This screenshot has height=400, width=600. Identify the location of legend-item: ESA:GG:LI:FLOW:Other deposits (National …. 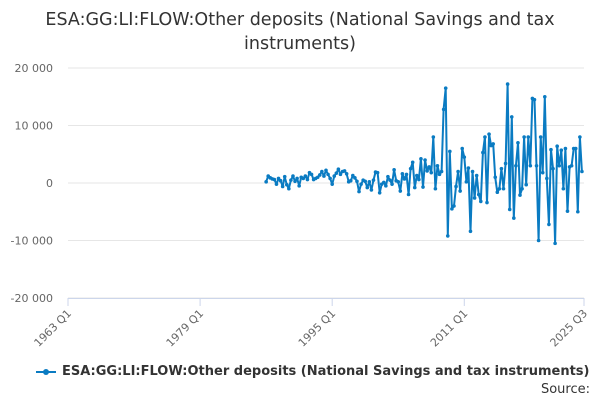
(313, 371).